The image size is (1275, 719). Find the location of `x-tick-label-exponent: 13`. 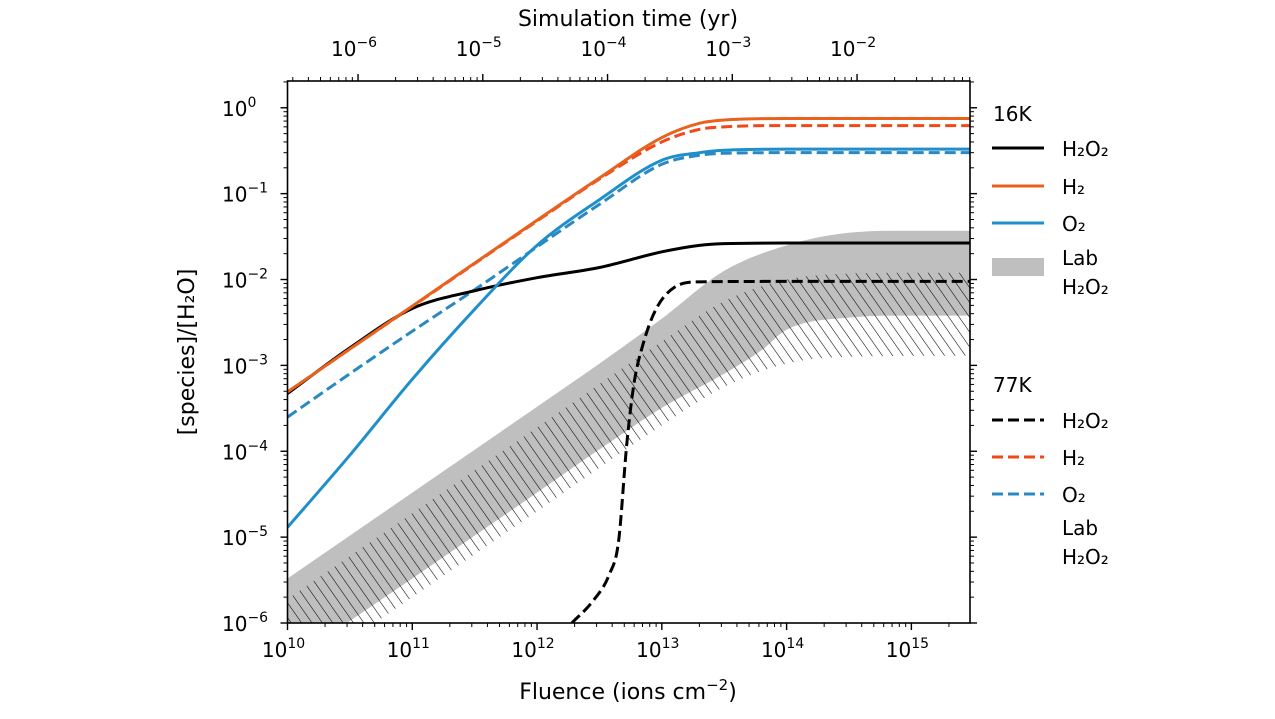

x-tick-label-exponent: 13 is located at coordinates (671, 644).